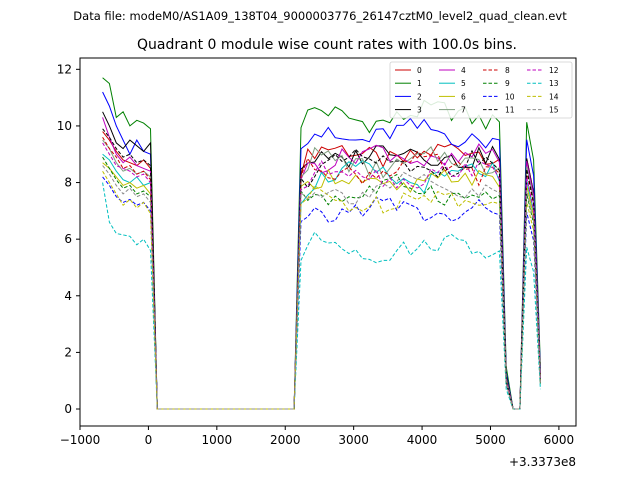  Describe the element at coordinates (422, 440) in the screenshot. I see `x-tick-label: 4000` at that location.